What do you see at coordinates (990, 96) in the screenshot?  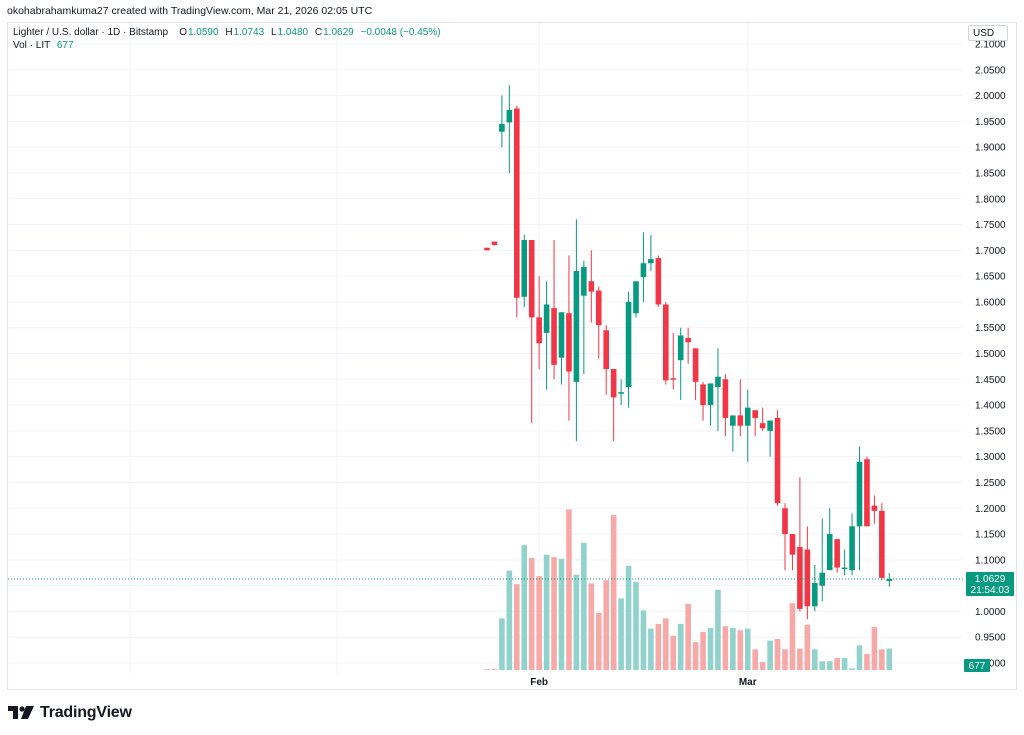 I see `price-tick-label: 2.0000` at bounding box center [990, 96].